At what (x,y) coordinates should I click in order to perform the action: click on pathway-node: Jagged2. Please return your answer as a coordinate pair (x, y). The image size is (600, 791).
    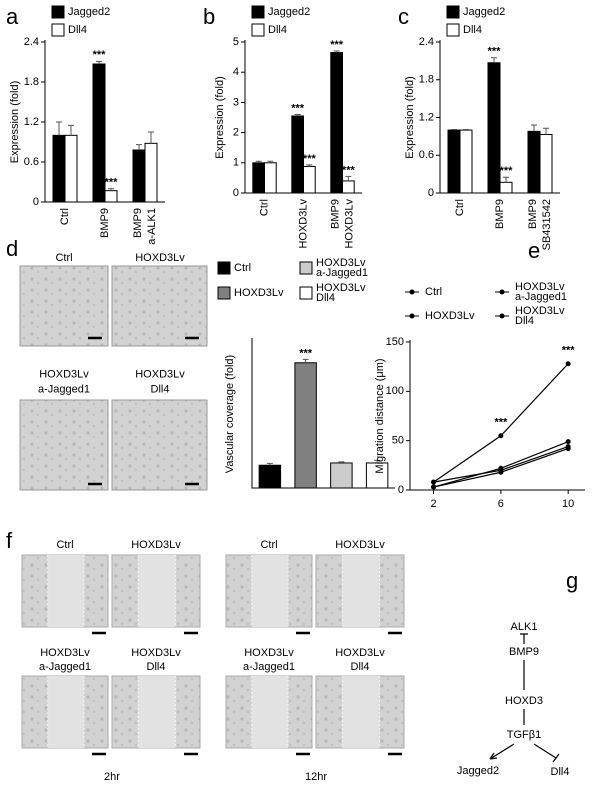
    Looking at the image, I should click on (478, 771).